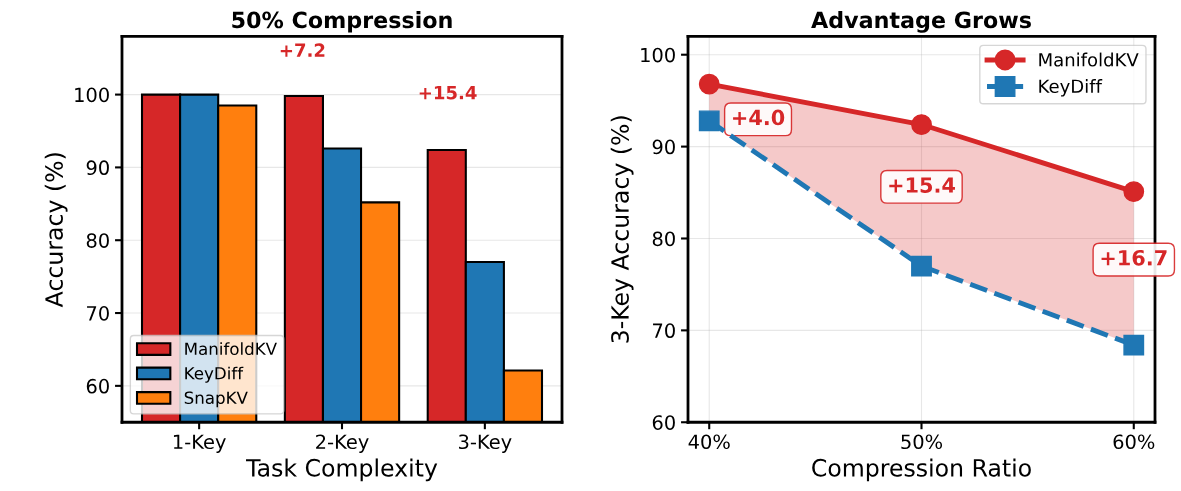  Describe the element at coordinates (216, 399) in the screenshot. I see `legend-label: SnapKV` at that location.